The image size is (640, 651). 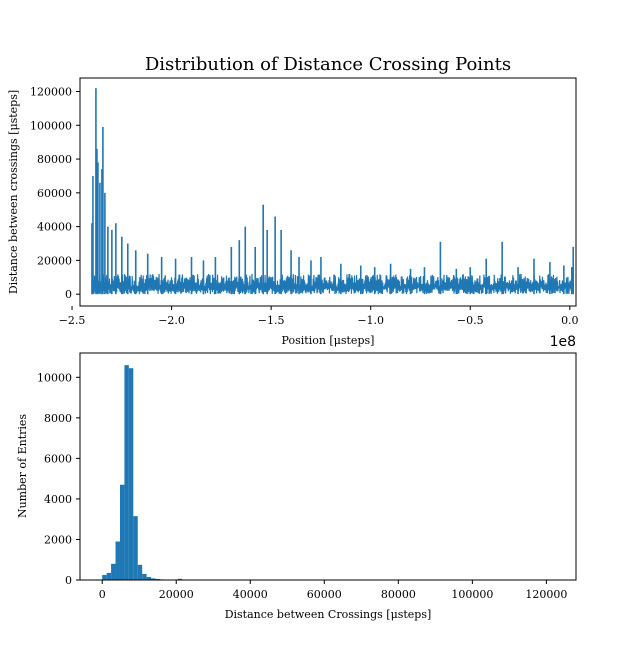 I want to click on chart2-y-tick-label: 0, so click(x=68, y=580).